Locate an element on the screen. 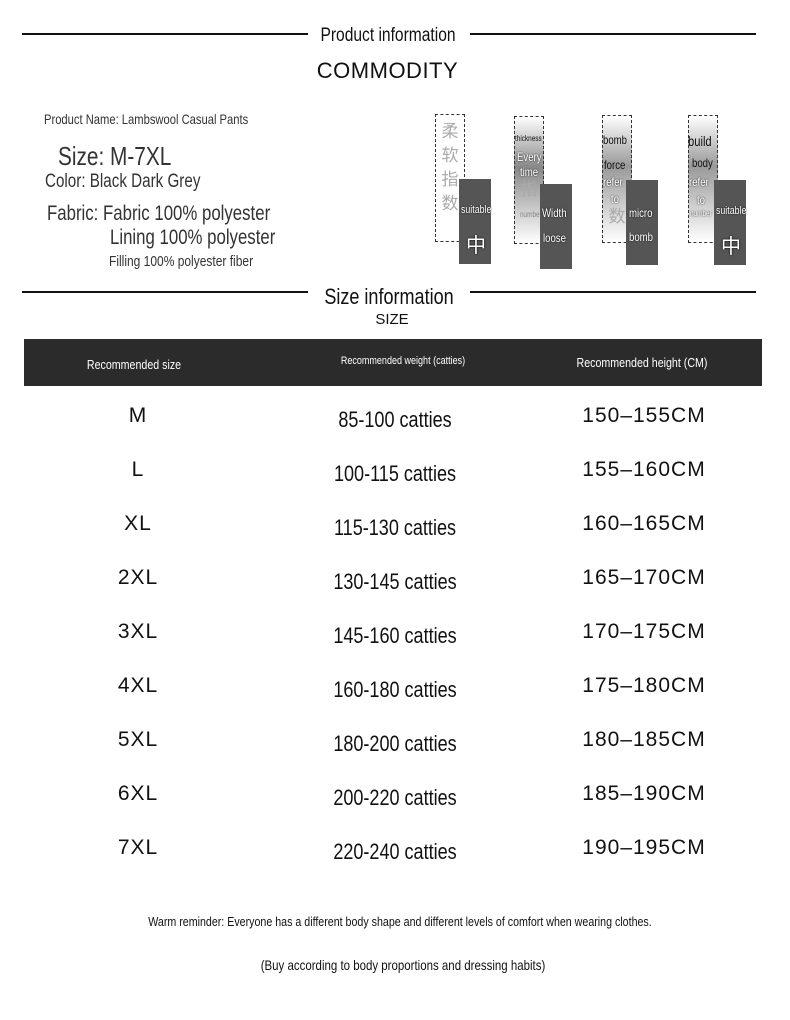 The image size is (790, 1020). softness-index: 柔软指数 suitable 中 is located at coordinates (485, 194).